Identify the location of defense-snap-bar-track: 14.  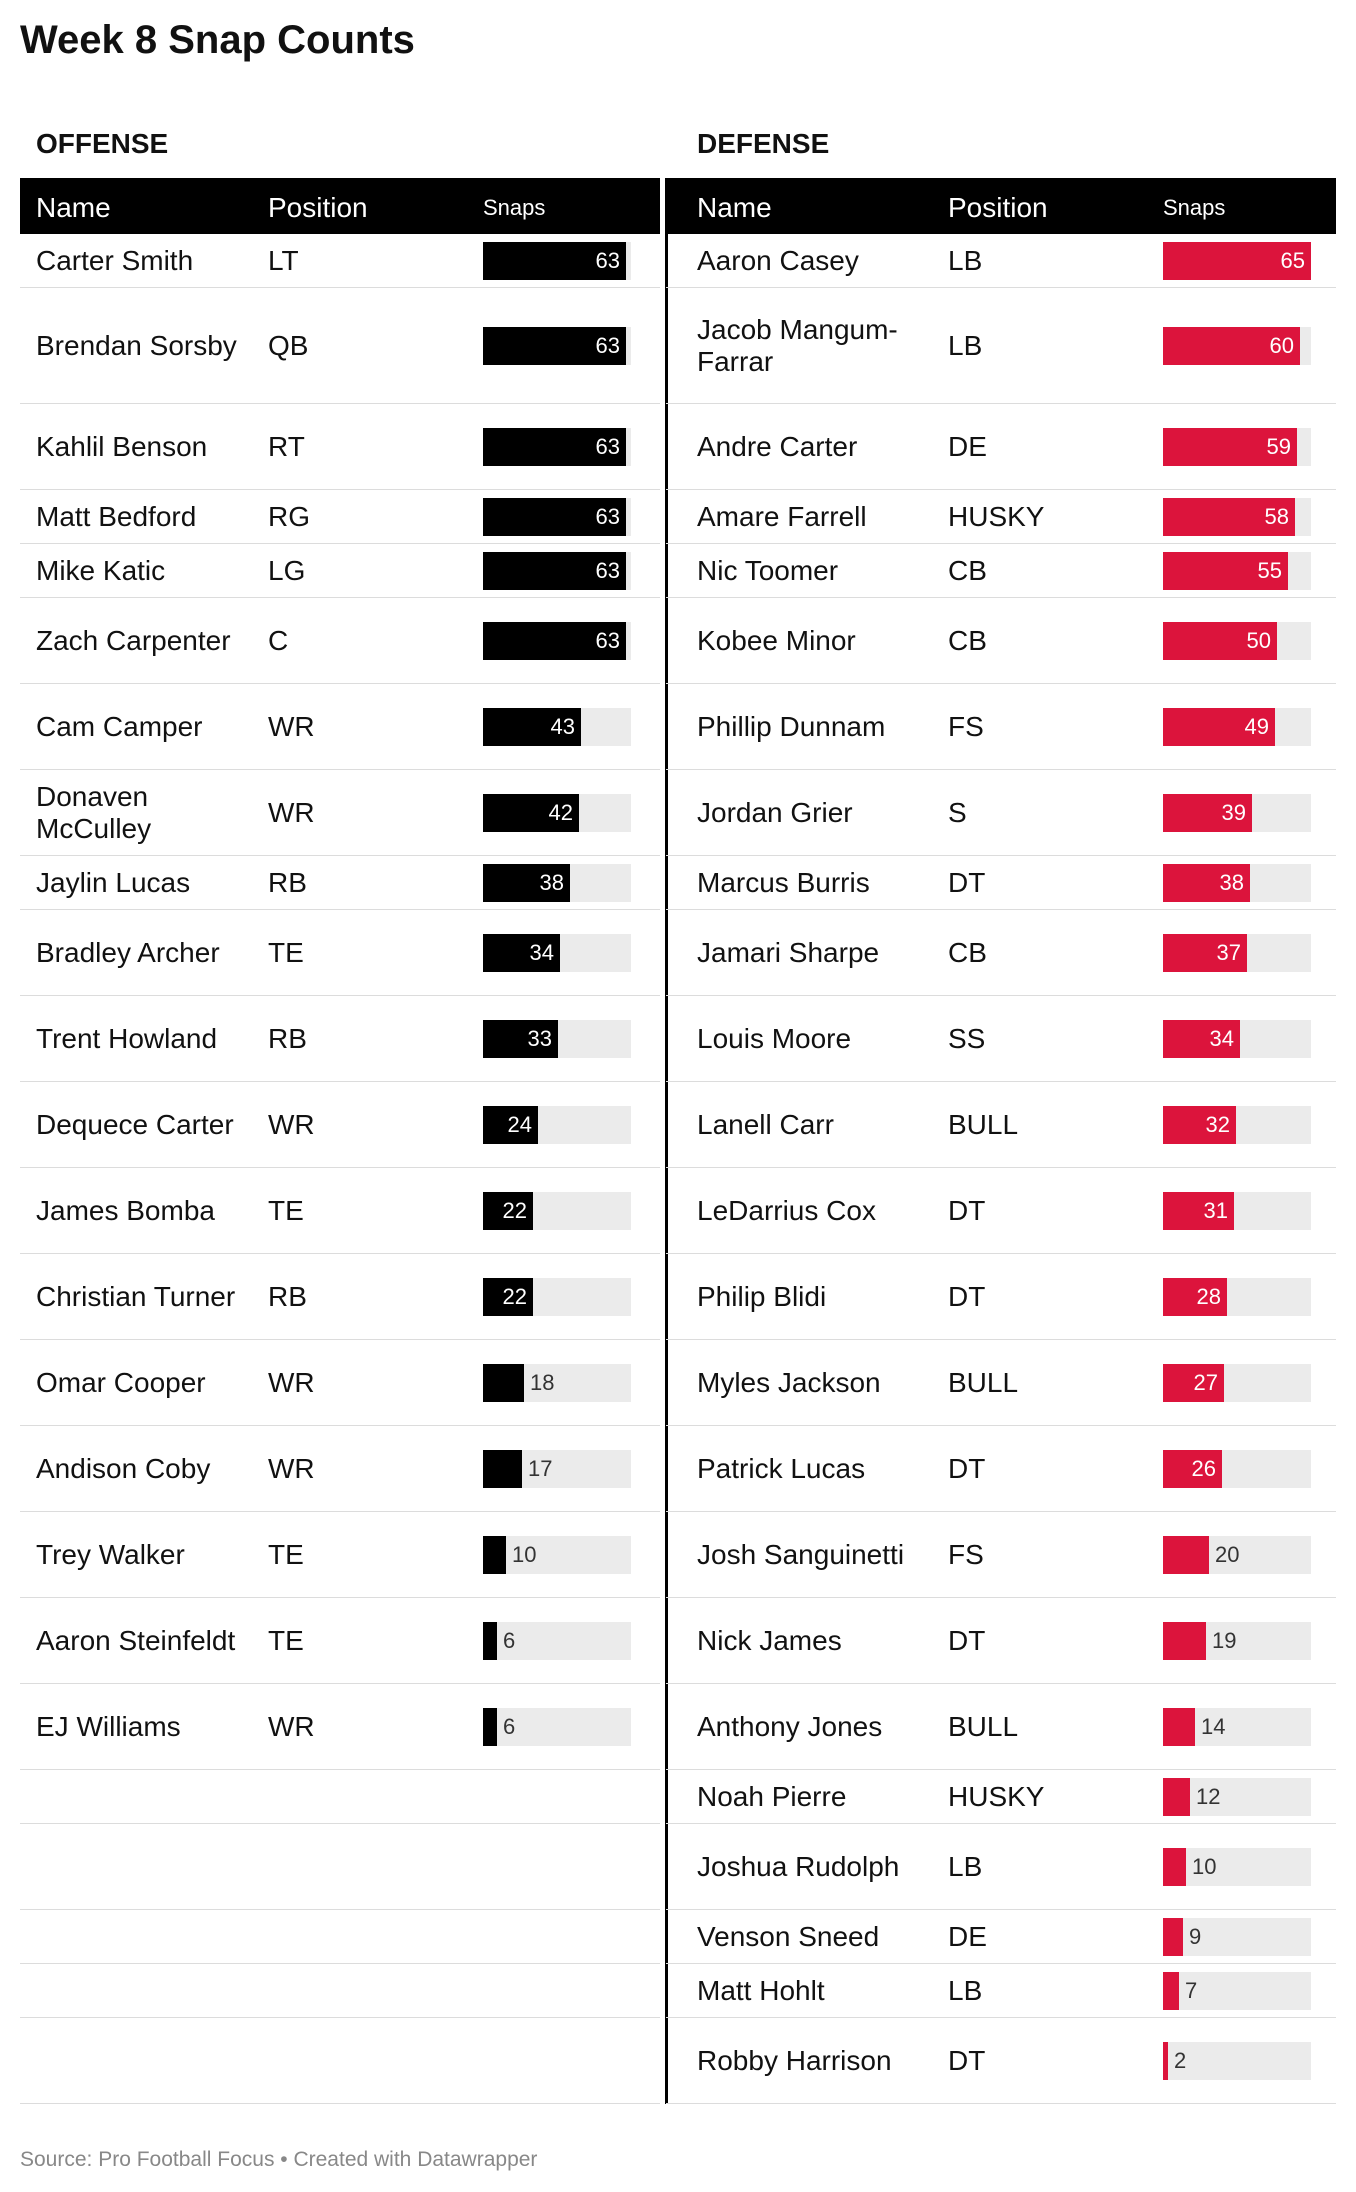
(1237, 1726).